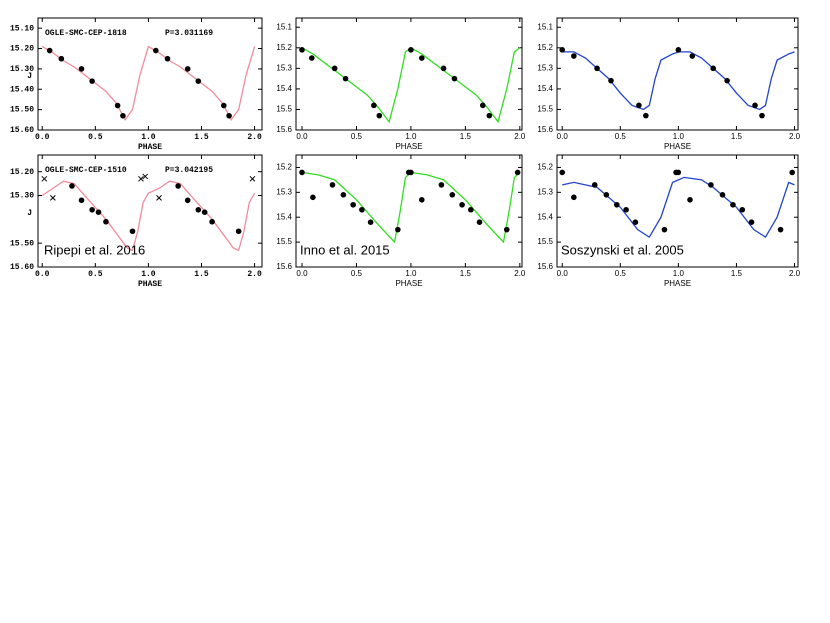  What do you see at coordinates (22, 110) in the screenshot?
I see `y-tick-label: 15.50` at bounding box center [22, 110].